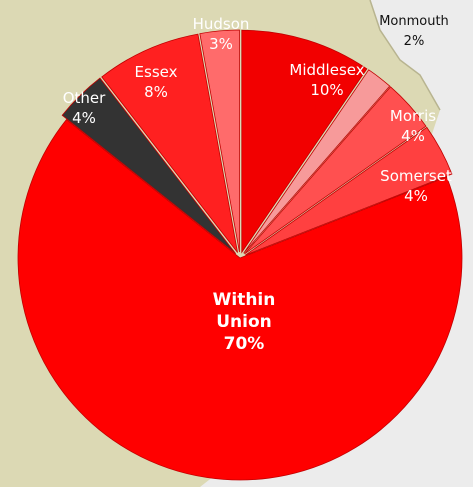 The image size is (473, 487). I want to click on slice-label: Morris 4%, so click(413, 126).